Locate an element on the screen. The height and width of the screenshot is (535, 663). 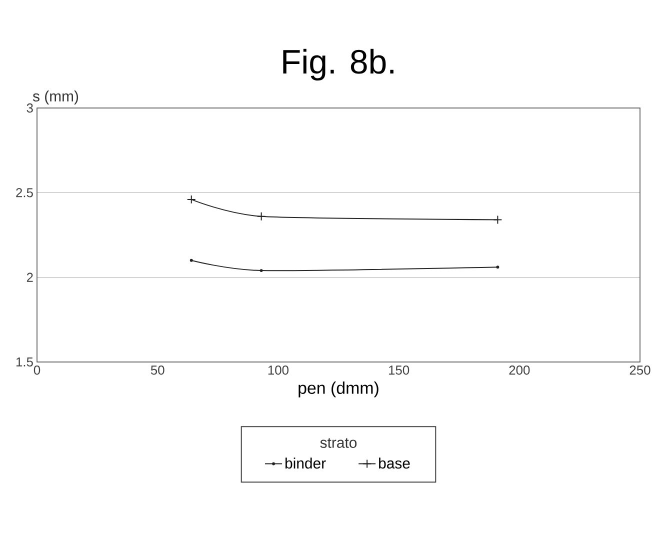
y-tick-label: 3 is located at coordinates (29, 108).